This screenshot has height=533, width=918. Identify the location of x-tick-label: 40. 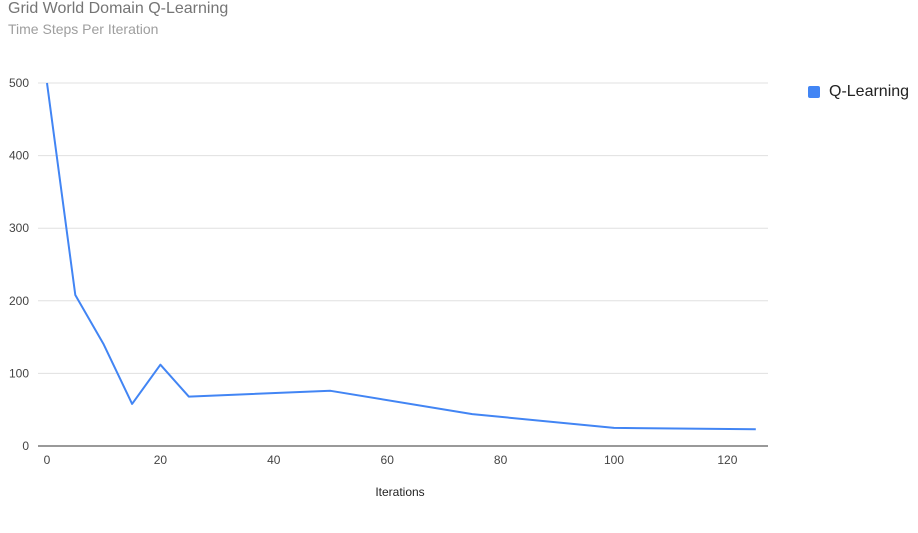
(274, 460).